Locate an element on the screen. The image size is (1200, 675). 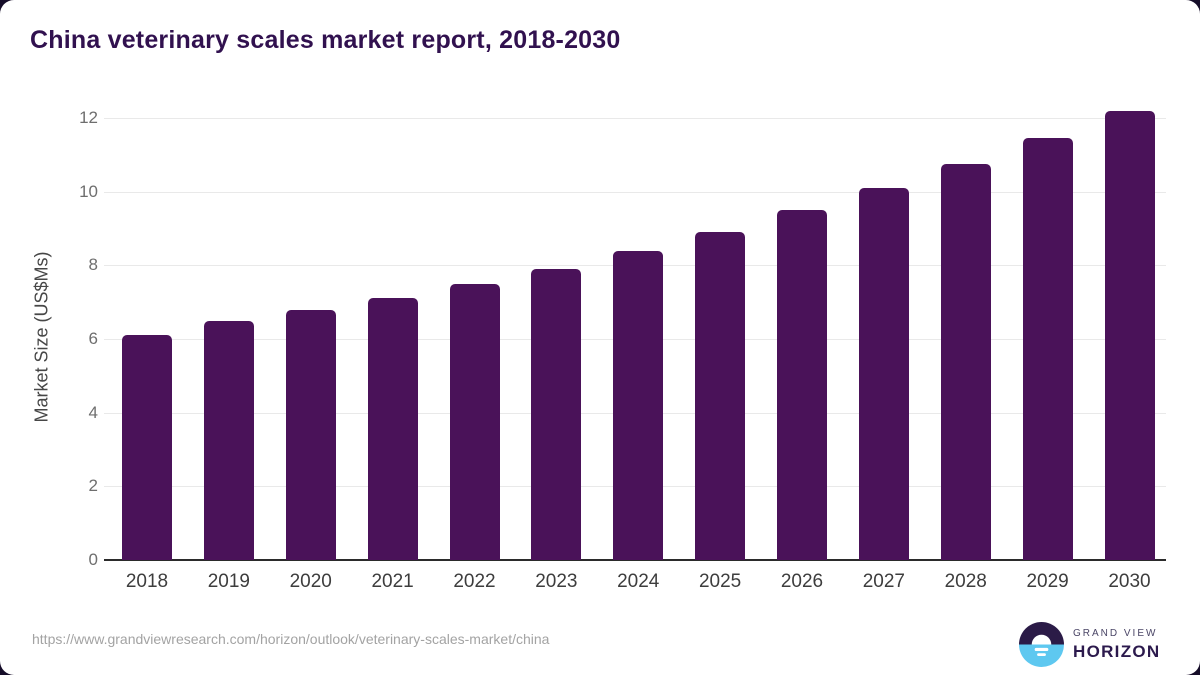
x-tick-label-2020: 2020 is located at coordinates (310, 581).